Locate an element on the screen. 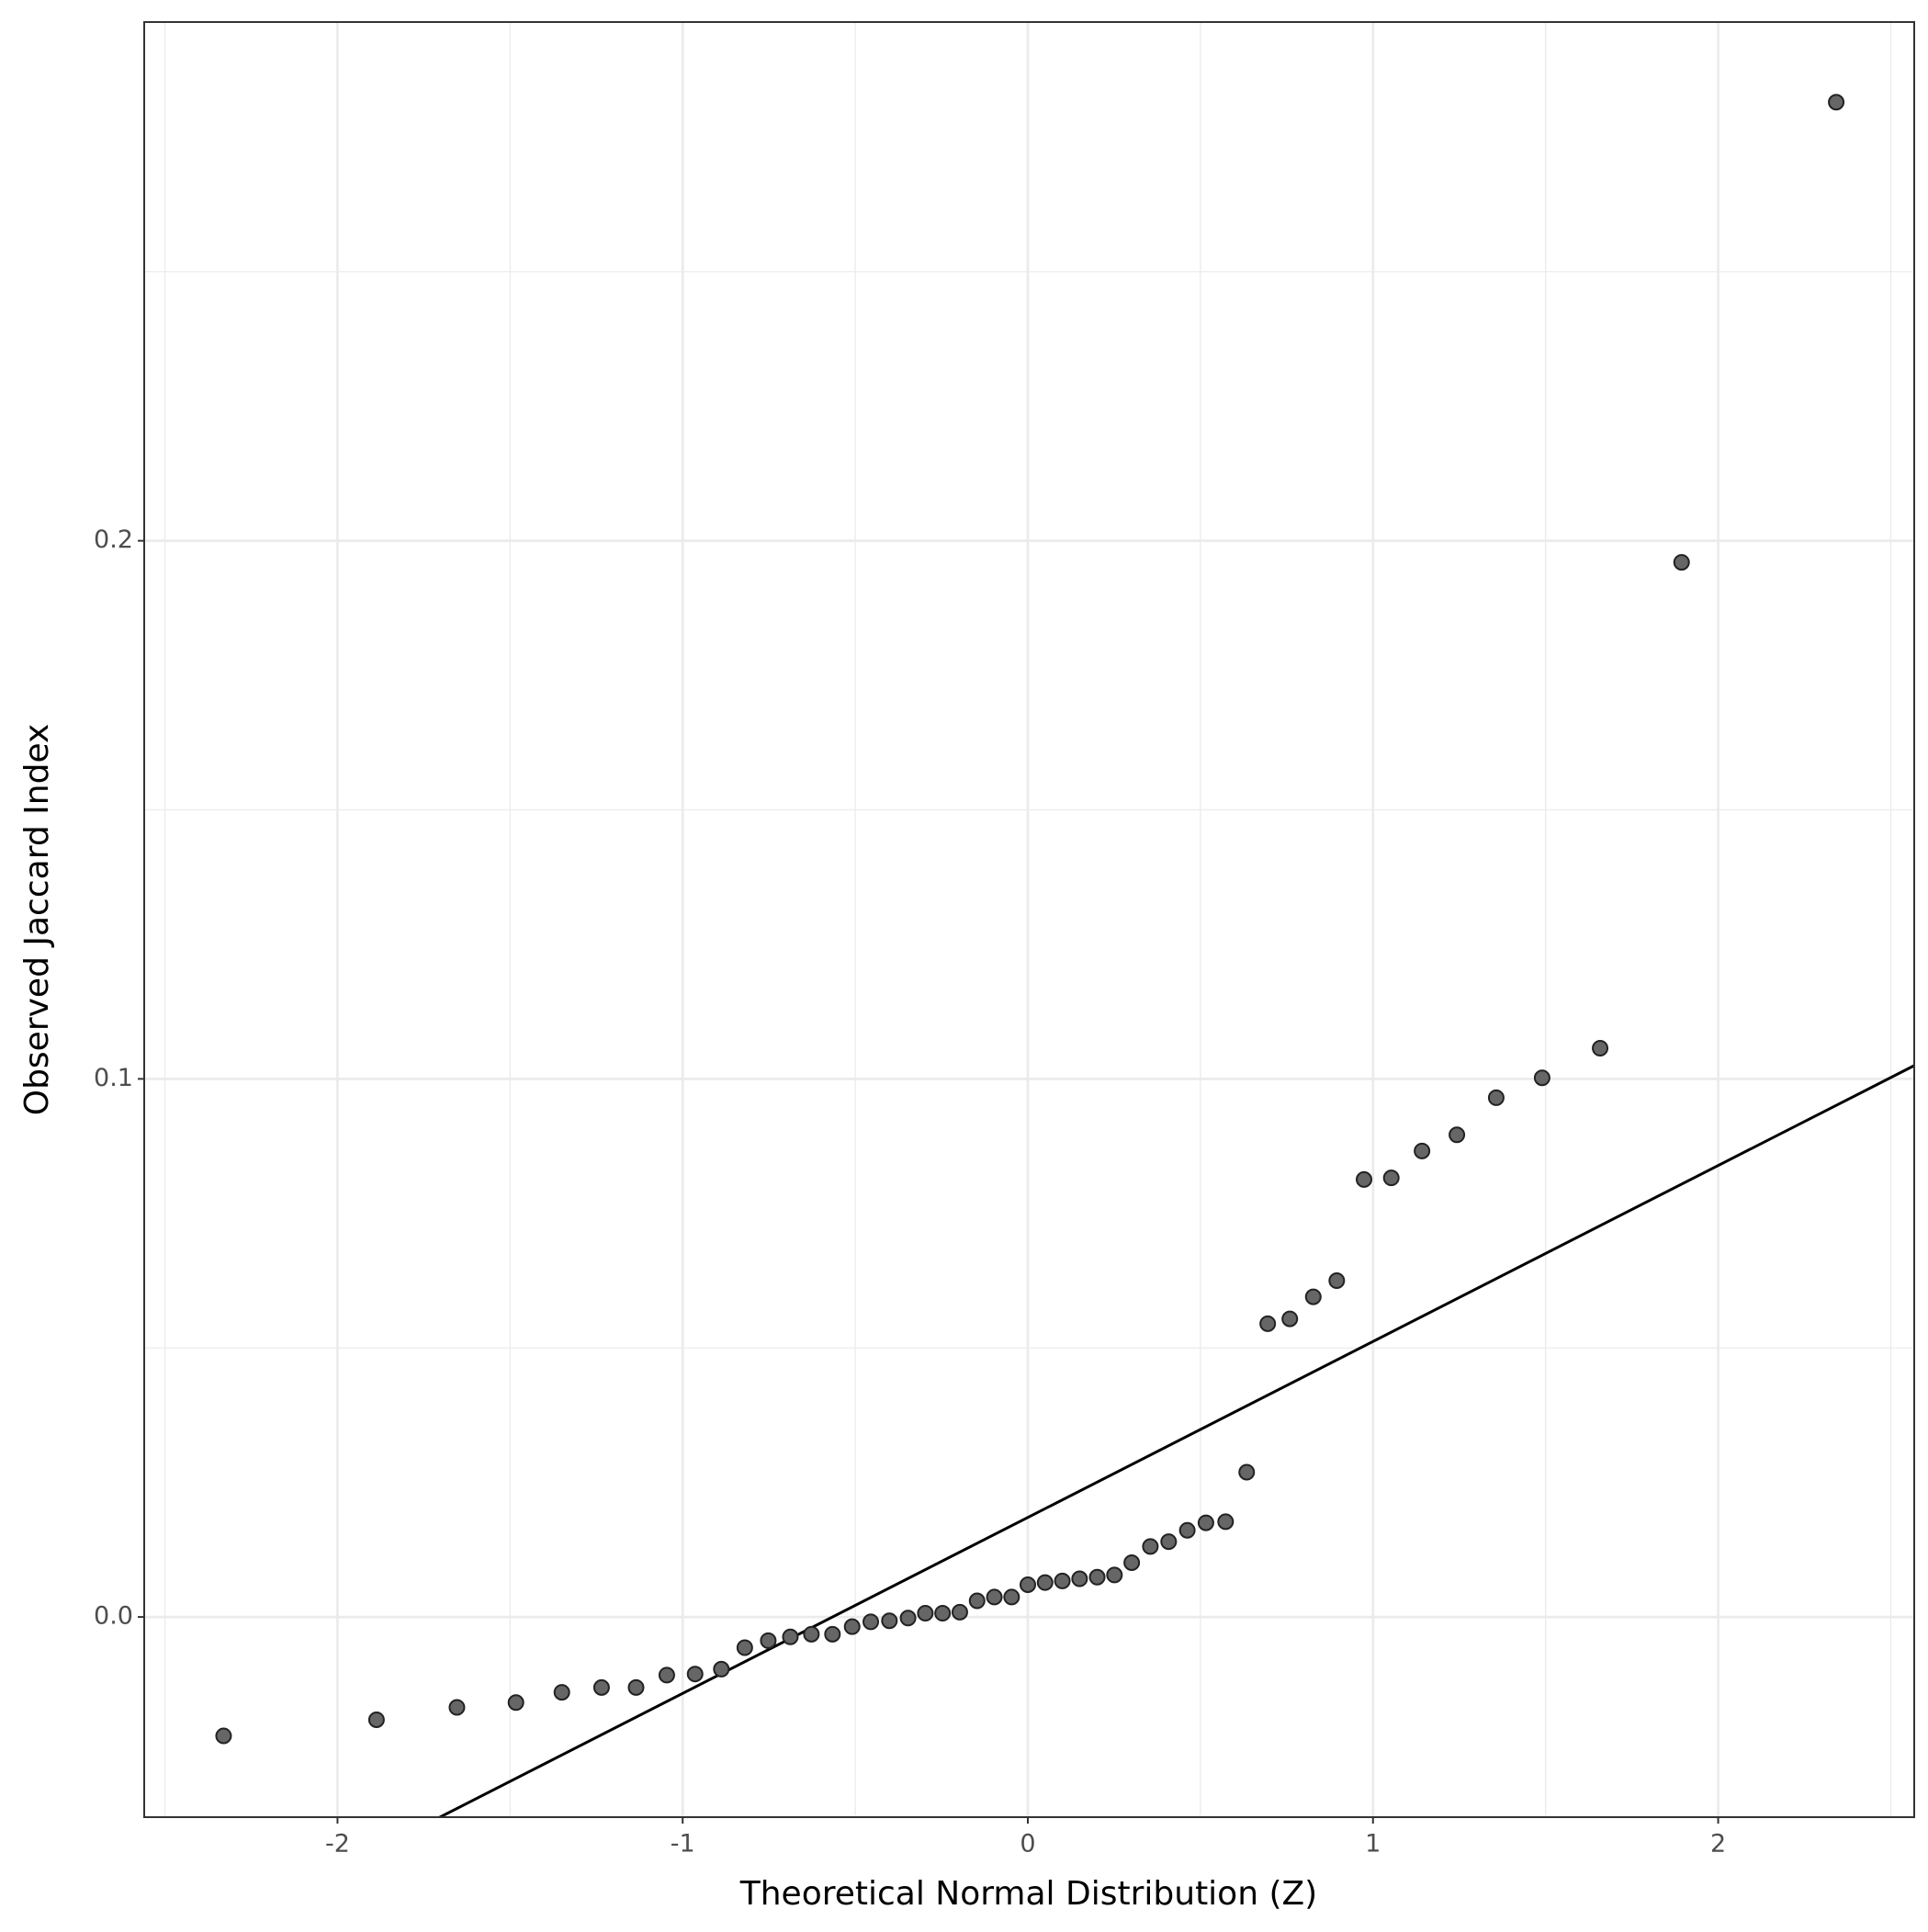 This screenshot has width=1928, height=1932. y-tick-label: 0.2 is located at coordinates (113, 539).